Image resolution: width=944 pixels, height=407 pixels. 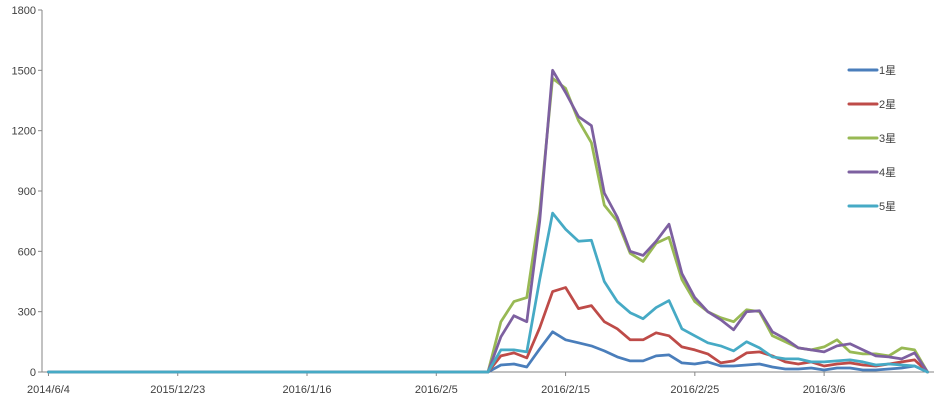 What do you see at coordinates (24, 11) in the screenshot?
I see `y-tick-label: 1800` at bounding box center [24, 11].